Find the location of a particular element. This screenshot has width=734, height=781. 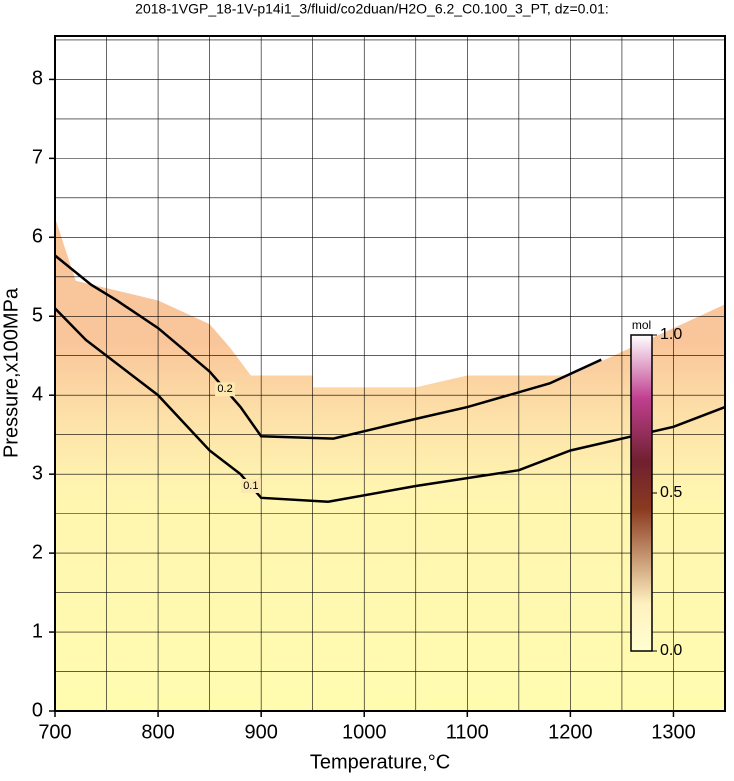

x-tick-label: 800 is located at coordinates (157, 732).